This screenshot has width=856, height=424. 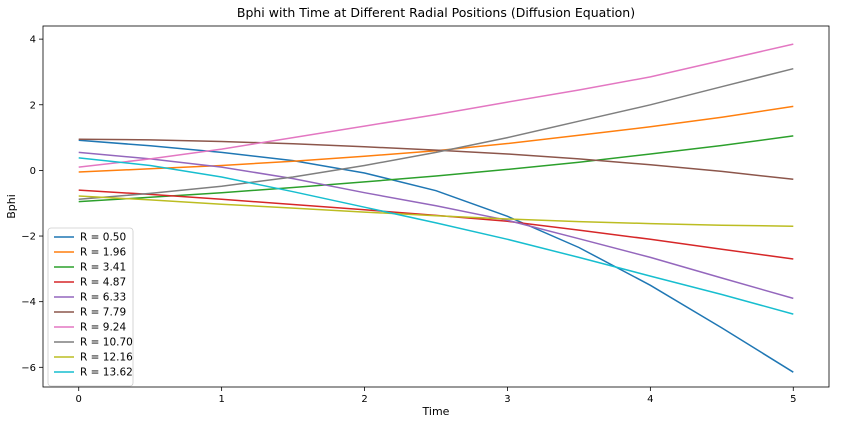 What do you see at coordinates (103, 283) in the screenshot?
I see `legend-label-3: R = 4.87` at bounding box center [103, 283].